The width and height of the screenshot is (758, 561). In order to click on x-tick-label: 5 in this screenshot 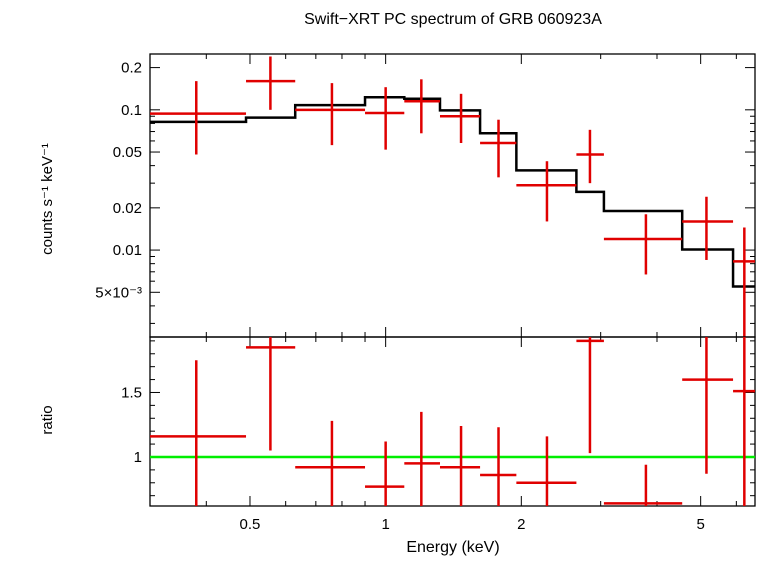, I will do `click(700, 524)`.